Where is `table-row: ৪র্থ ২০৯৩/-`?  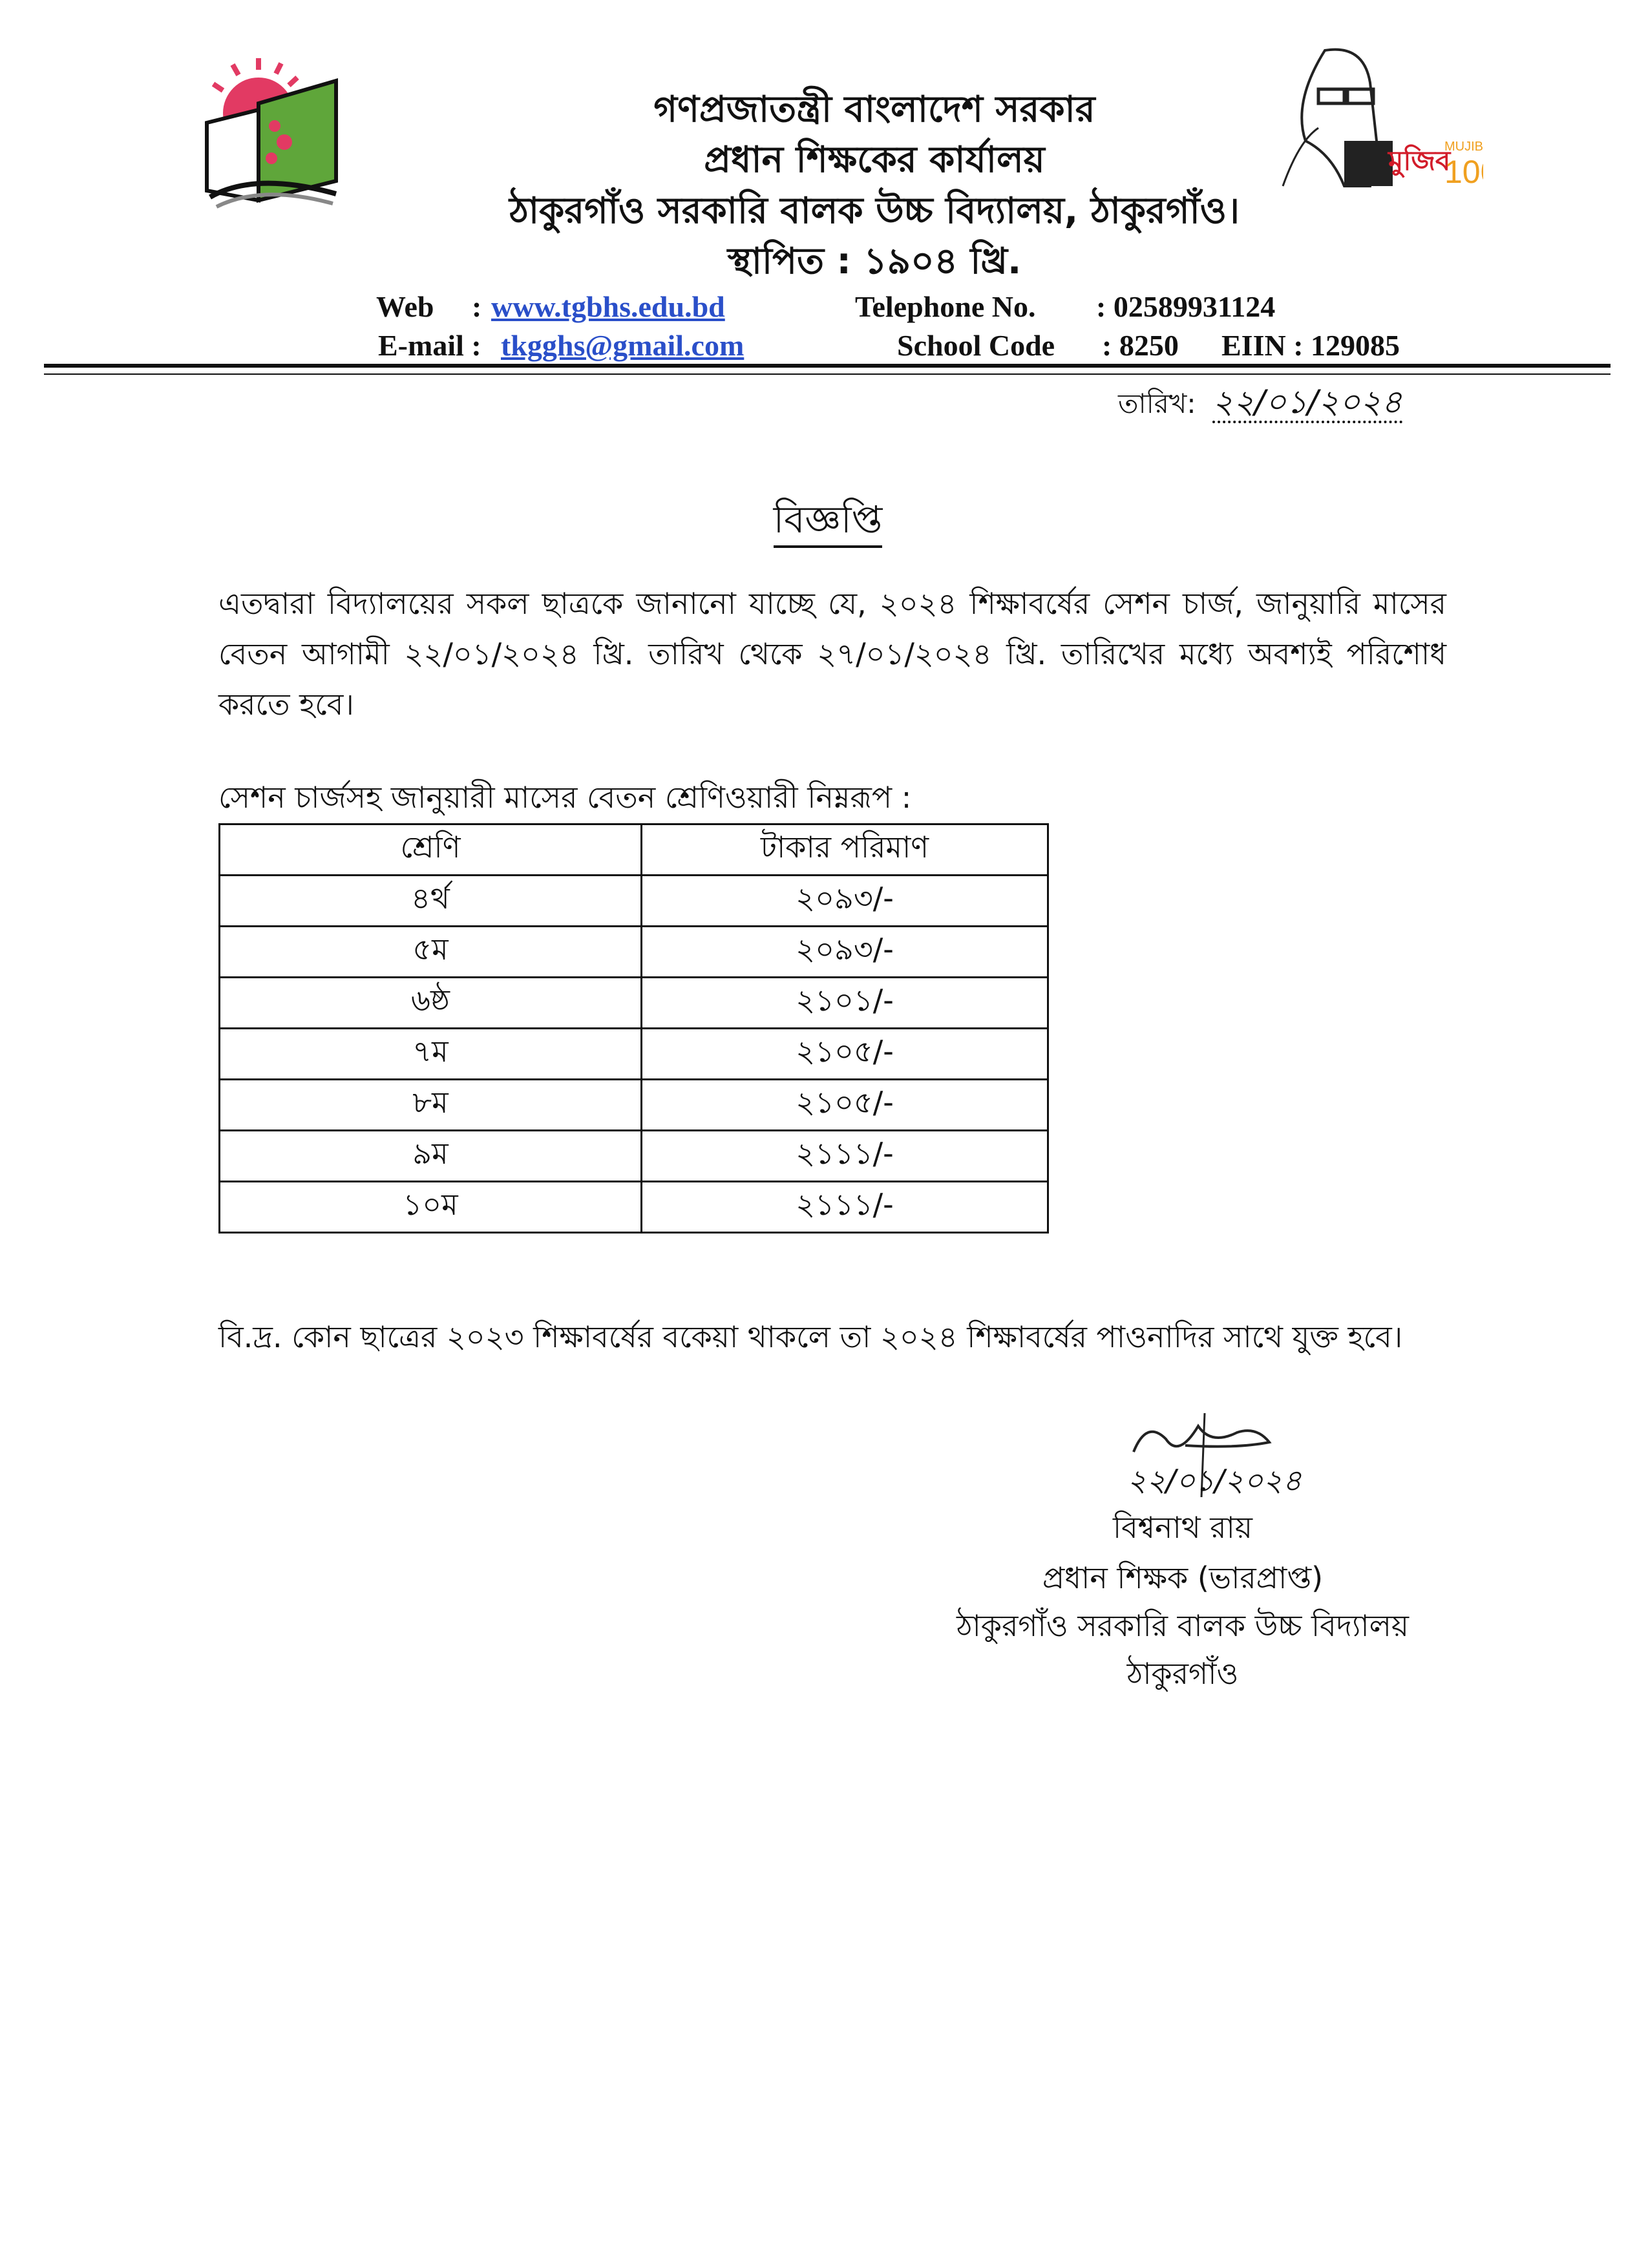 table-row: ৪র্থ ২০৯৩/- is located at coordinates (633, 901).